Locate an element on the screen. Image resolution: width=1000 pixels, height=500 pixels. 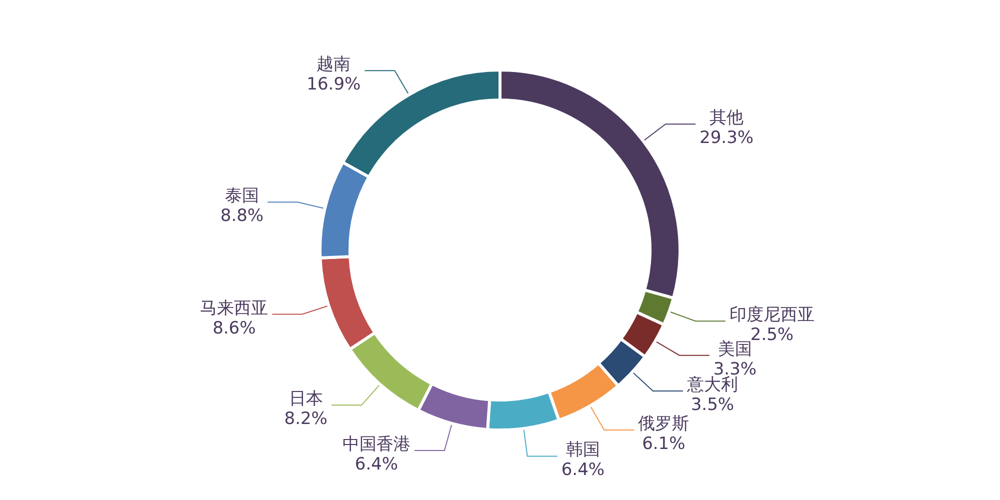
slice-label: 其他 is located at coordinates (727, 118).